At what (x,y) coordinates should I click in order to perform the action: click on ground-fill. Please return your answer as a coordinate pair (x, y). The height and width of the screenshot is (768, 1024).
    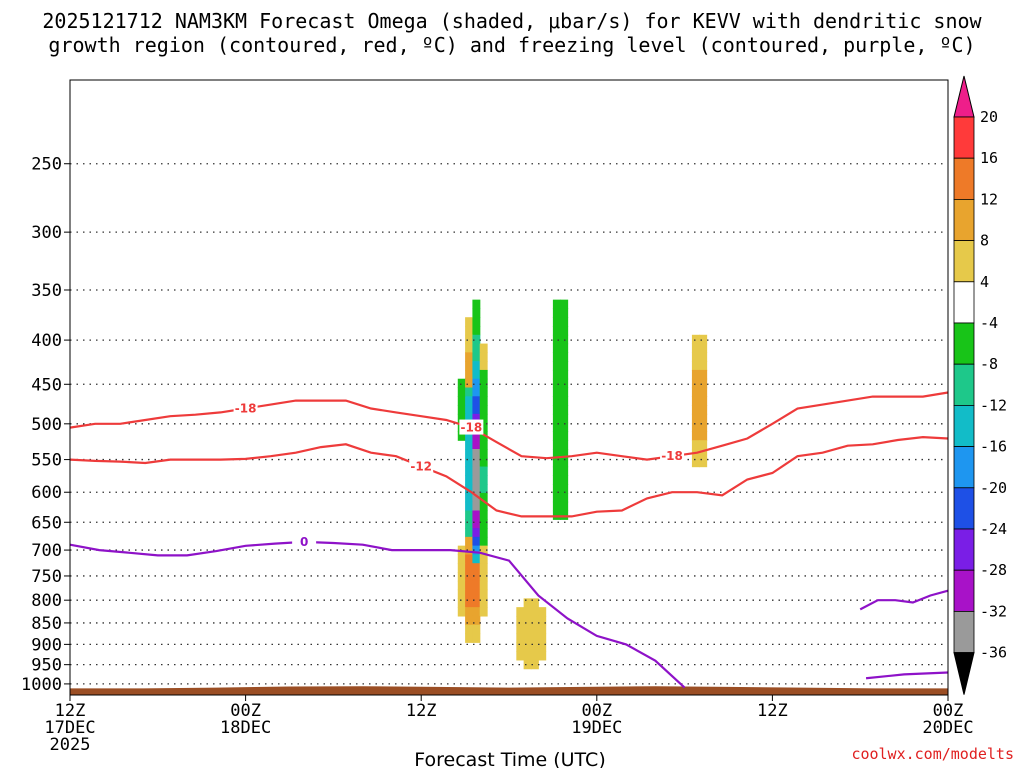
    Looking at the image, I should click on (509, 690).